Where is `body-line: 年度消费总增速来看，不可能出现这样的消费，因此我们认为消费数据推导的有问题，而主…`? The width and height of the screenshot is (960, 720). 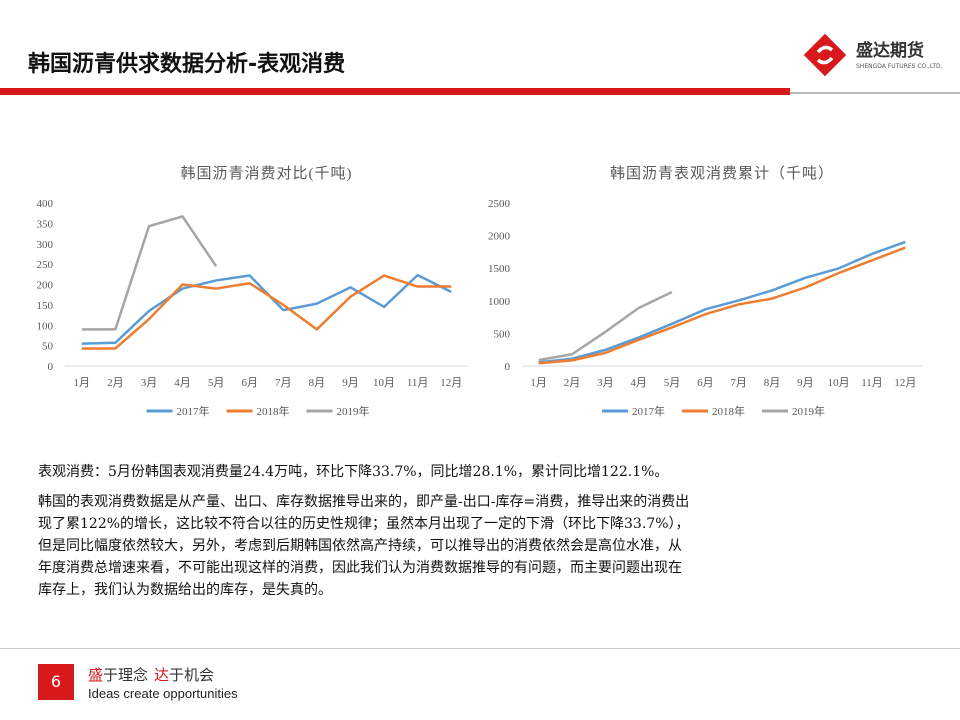 body-line: 年度消费总增速来看，不可能出现这样的消费，因此我们认为消费数据推导的有问题，而主… is located at coordinates (360, 568).